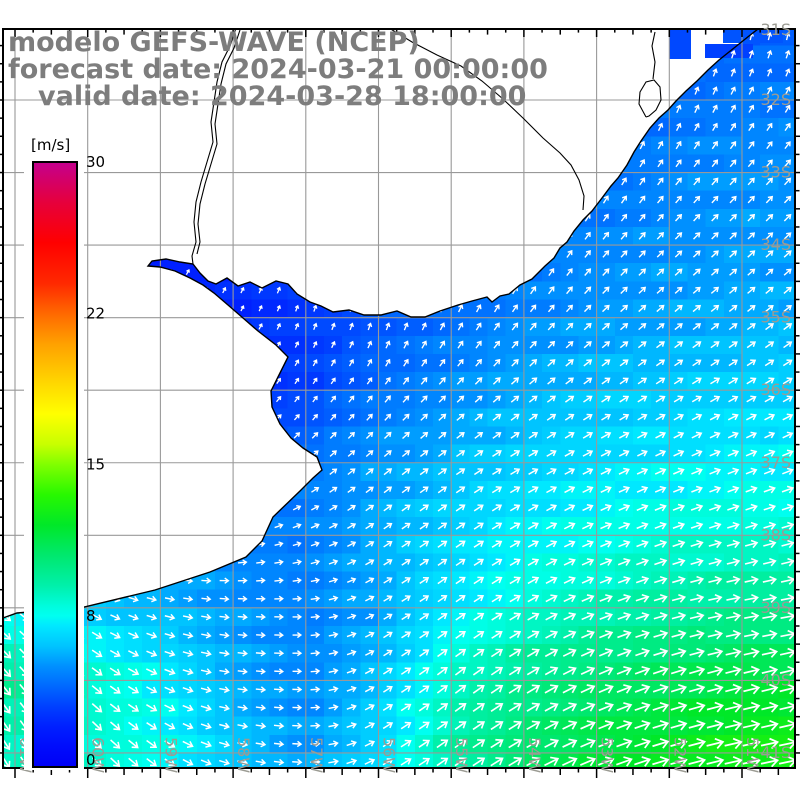 The height and width of the screenshot is (800, 800). Describe the element at coordinates (775, 244) in the screenshot. I see `lat-label: 34S` at that location.